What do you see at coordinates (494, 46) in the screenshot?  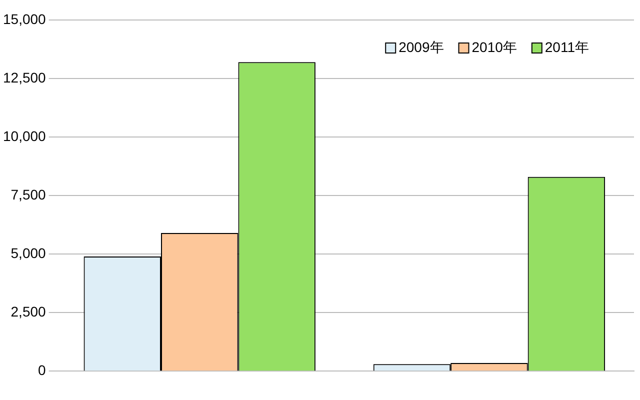 I see `legend-label: 2010年` at bounding box center [494, 46].